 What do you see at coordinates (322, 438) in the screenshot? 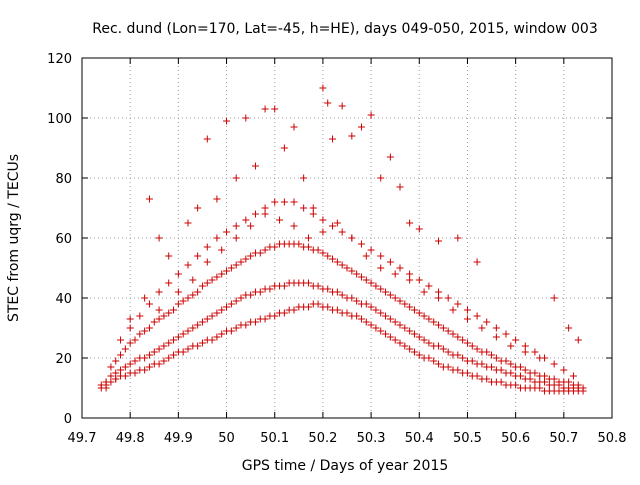
I see `x-tick-label: 50.2` at bounding box center [322, 438].